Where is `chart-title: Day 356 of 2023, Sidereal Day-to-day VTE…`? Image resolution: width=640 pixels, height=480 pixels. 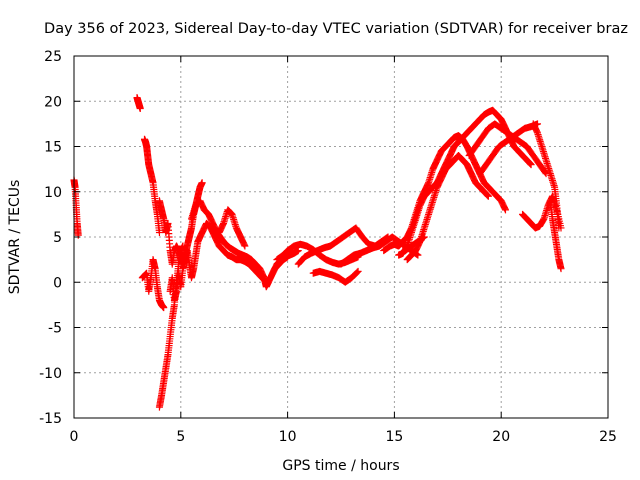 chart-title: Day 356 of 2023, Sidereal Day-to-day VTE… is located at coordinates (336, 29).